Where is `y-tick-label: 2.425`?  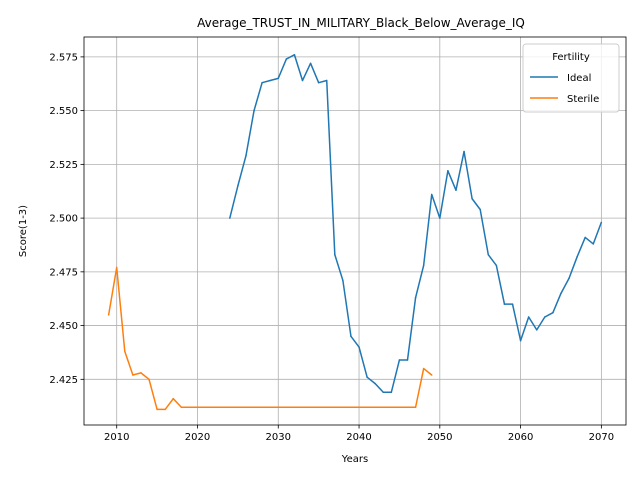
y-tick-label: 2.425 is located at coordinates (63, 380).